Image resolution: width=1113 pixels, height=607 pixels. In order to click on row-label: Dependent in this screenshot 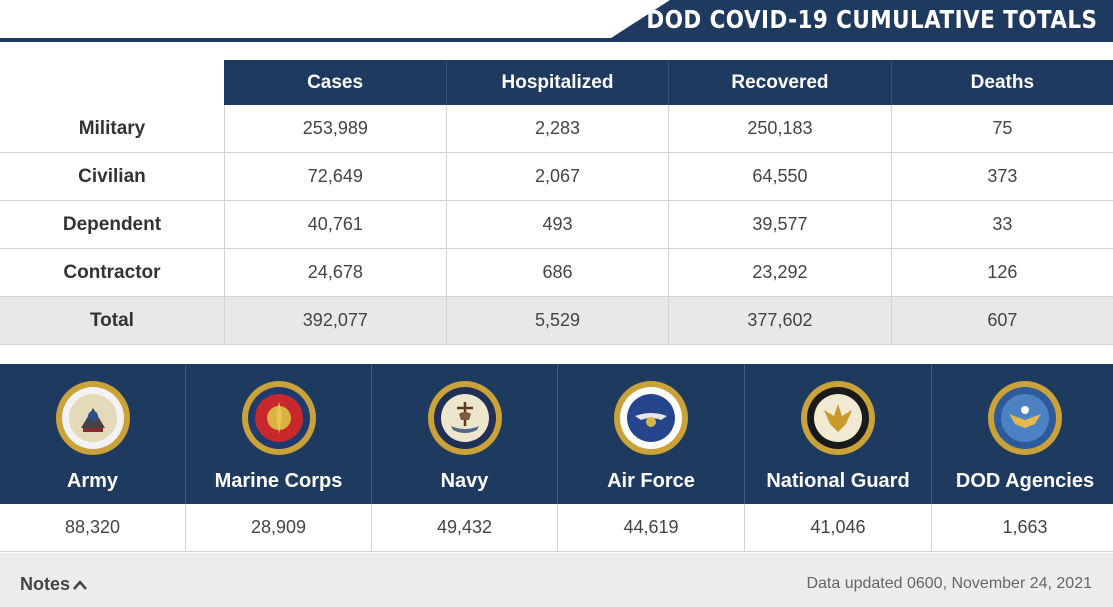, I will do `click(112, 224)`.